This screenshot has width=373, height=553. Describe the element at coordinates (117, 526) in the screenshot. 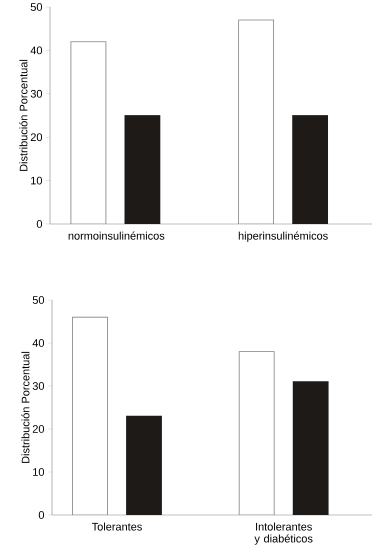

I see `x-tick-label: Tolerantes` at that location.